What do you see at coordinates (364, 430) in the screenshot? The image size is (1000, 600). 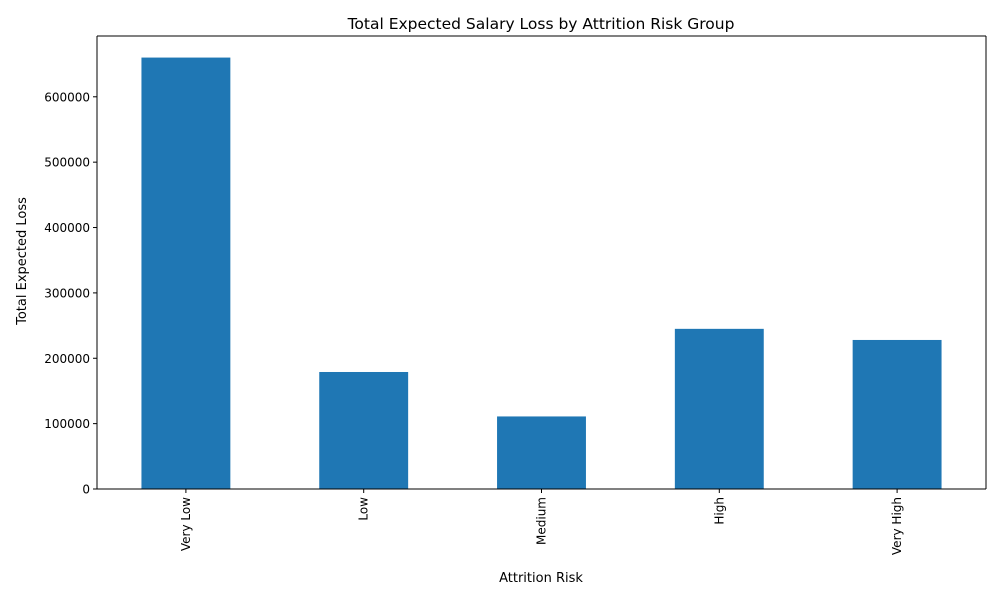 I see `bar-low` at bounding box center [364, 430].